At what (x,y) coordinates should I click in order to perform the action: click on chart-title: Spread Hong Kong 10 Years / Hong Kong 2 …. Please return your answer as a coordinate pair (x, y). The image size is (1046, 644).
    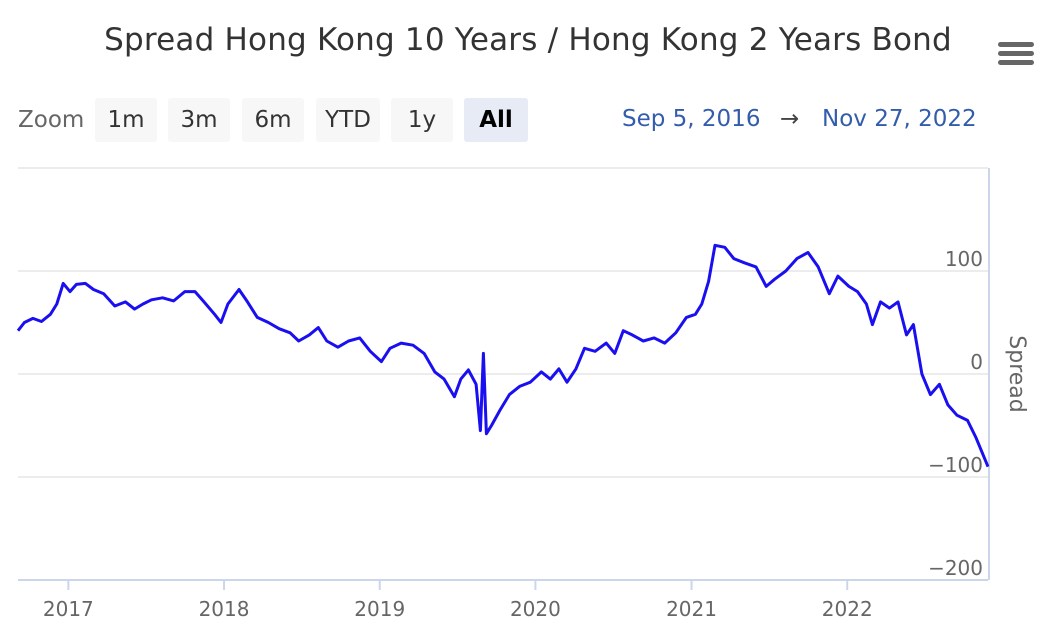
    Looking at the image, I should click on (528, 40).